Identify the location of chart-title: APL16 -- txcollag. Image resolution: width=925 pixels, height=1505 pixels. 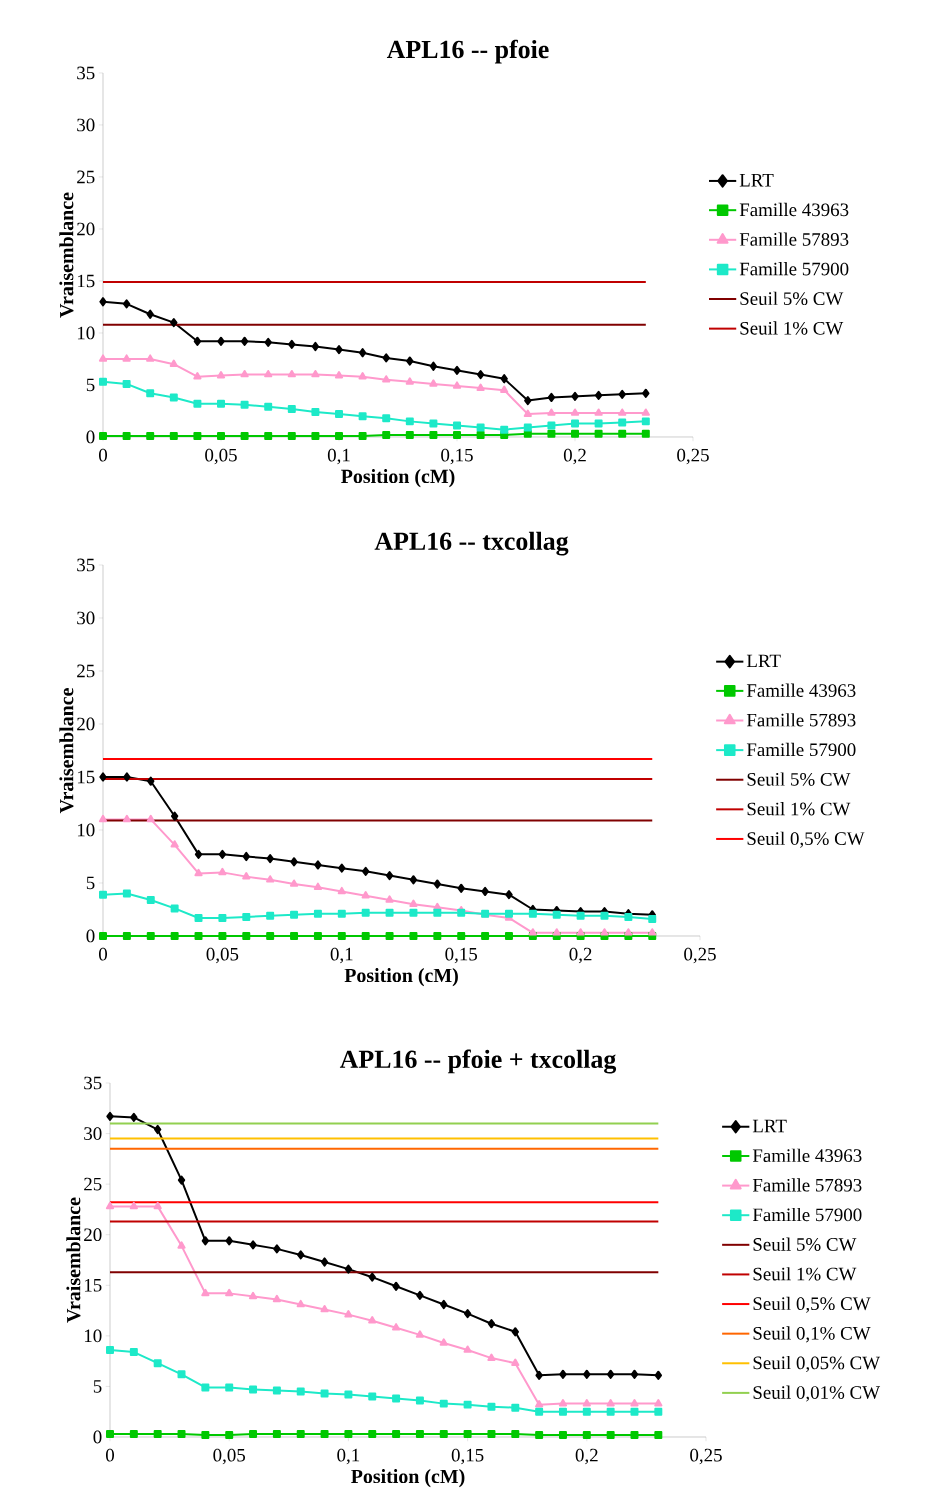
(471, 543).